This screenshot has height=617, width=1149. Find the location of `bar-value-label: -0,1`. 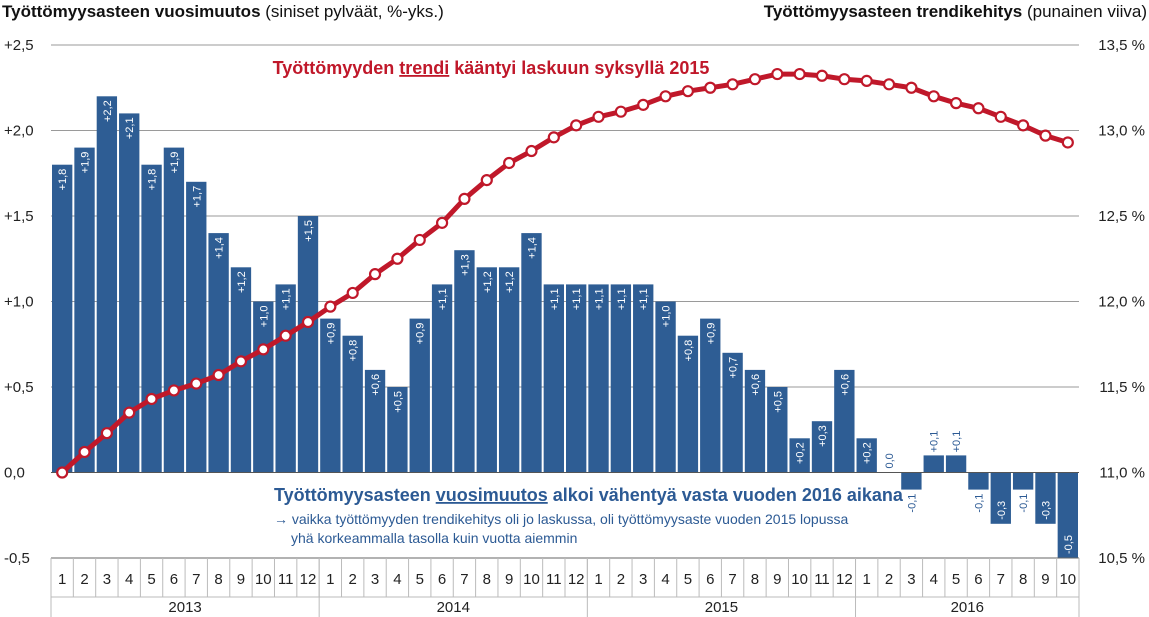

bar-value-label: -0,1 is located at coordinates (979, 503).